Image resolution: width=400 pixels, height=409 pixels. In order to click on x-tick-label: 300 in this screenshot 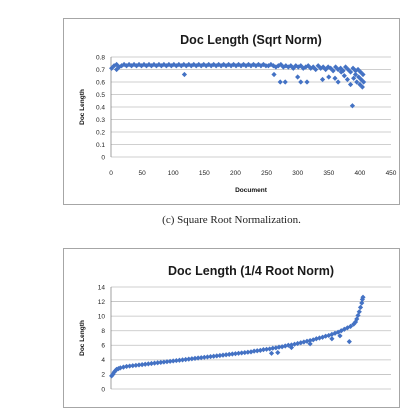, I will do `click(297, 173)`.